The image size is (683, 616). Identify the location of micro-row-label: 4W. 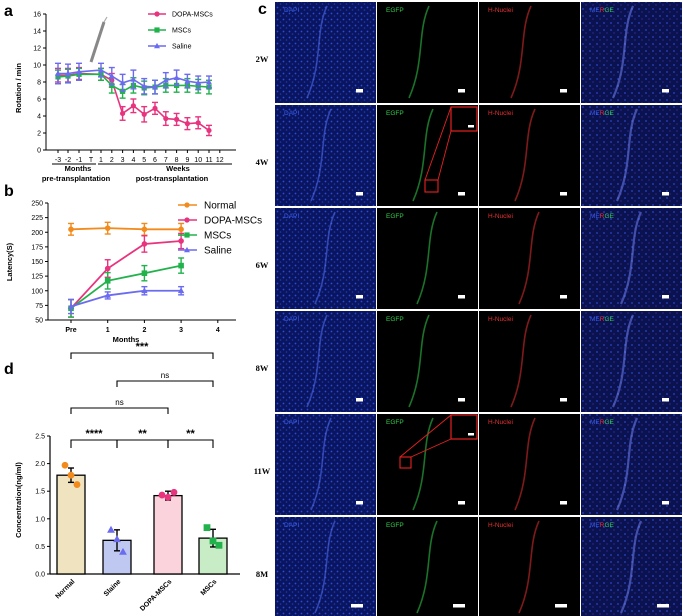
(262, 162).